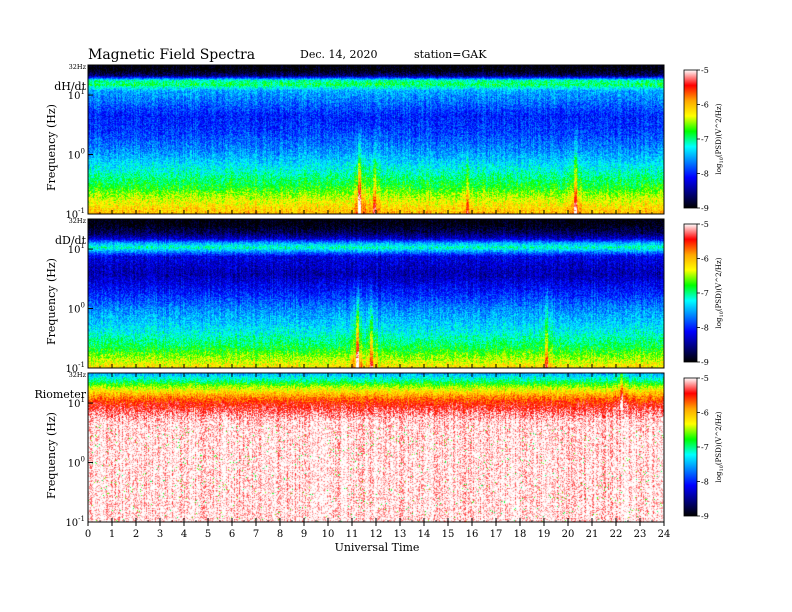 The height and width of the screenshot is (612, 792). I want to click on x-tick-label: 1, so click(112, 534).